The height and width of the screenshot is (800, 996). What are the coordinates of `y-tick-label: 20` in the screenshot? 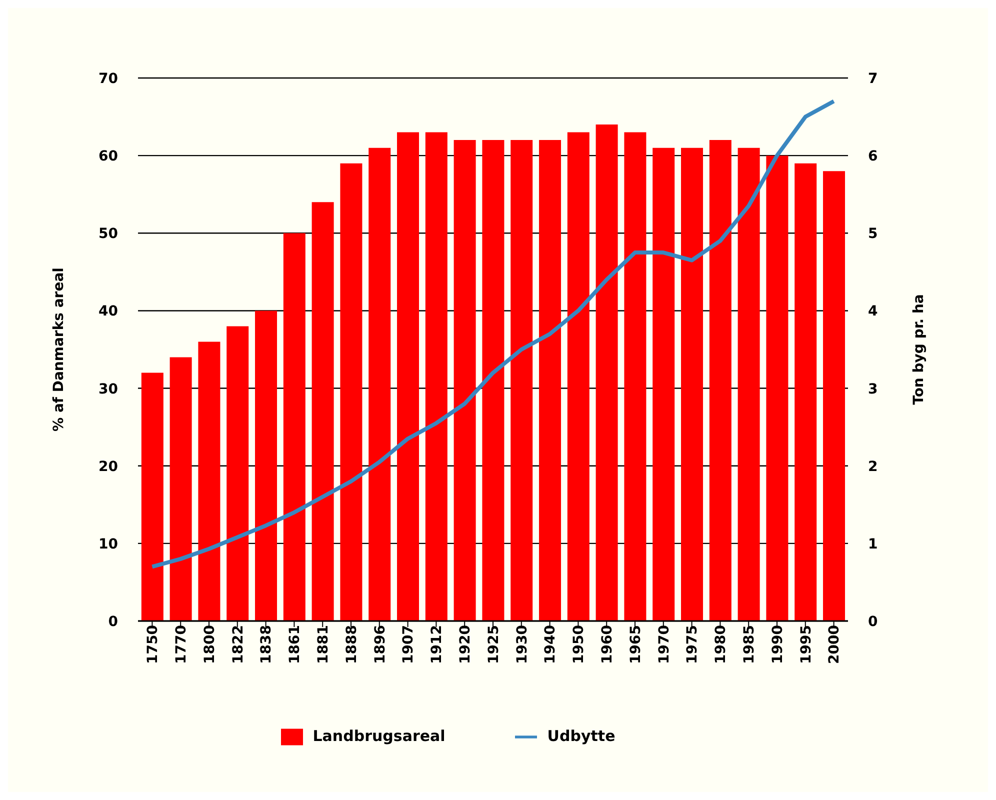 It's located at (108, 466).